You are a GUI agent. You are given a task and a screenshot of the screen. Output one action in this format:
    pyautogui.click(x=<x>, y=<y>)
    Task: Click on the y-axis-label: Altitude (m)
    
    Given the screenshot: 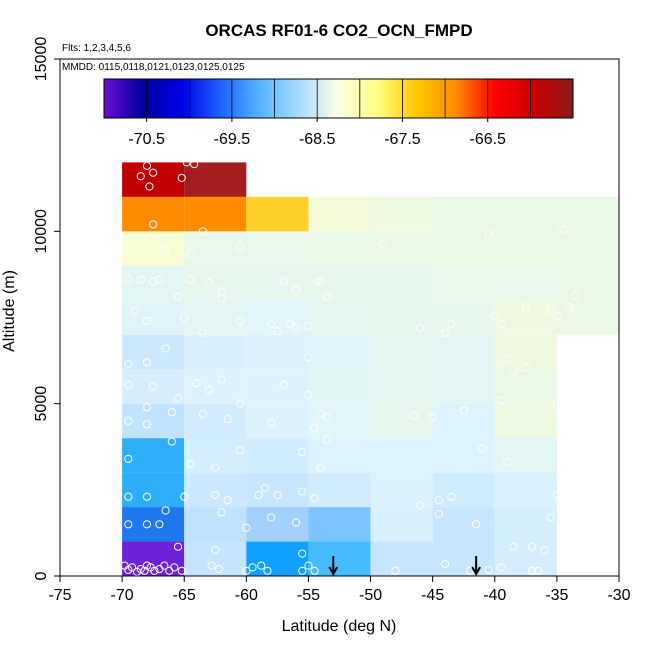 What is the action you would take?
    pyautogui.click(x=9, y=311)
    